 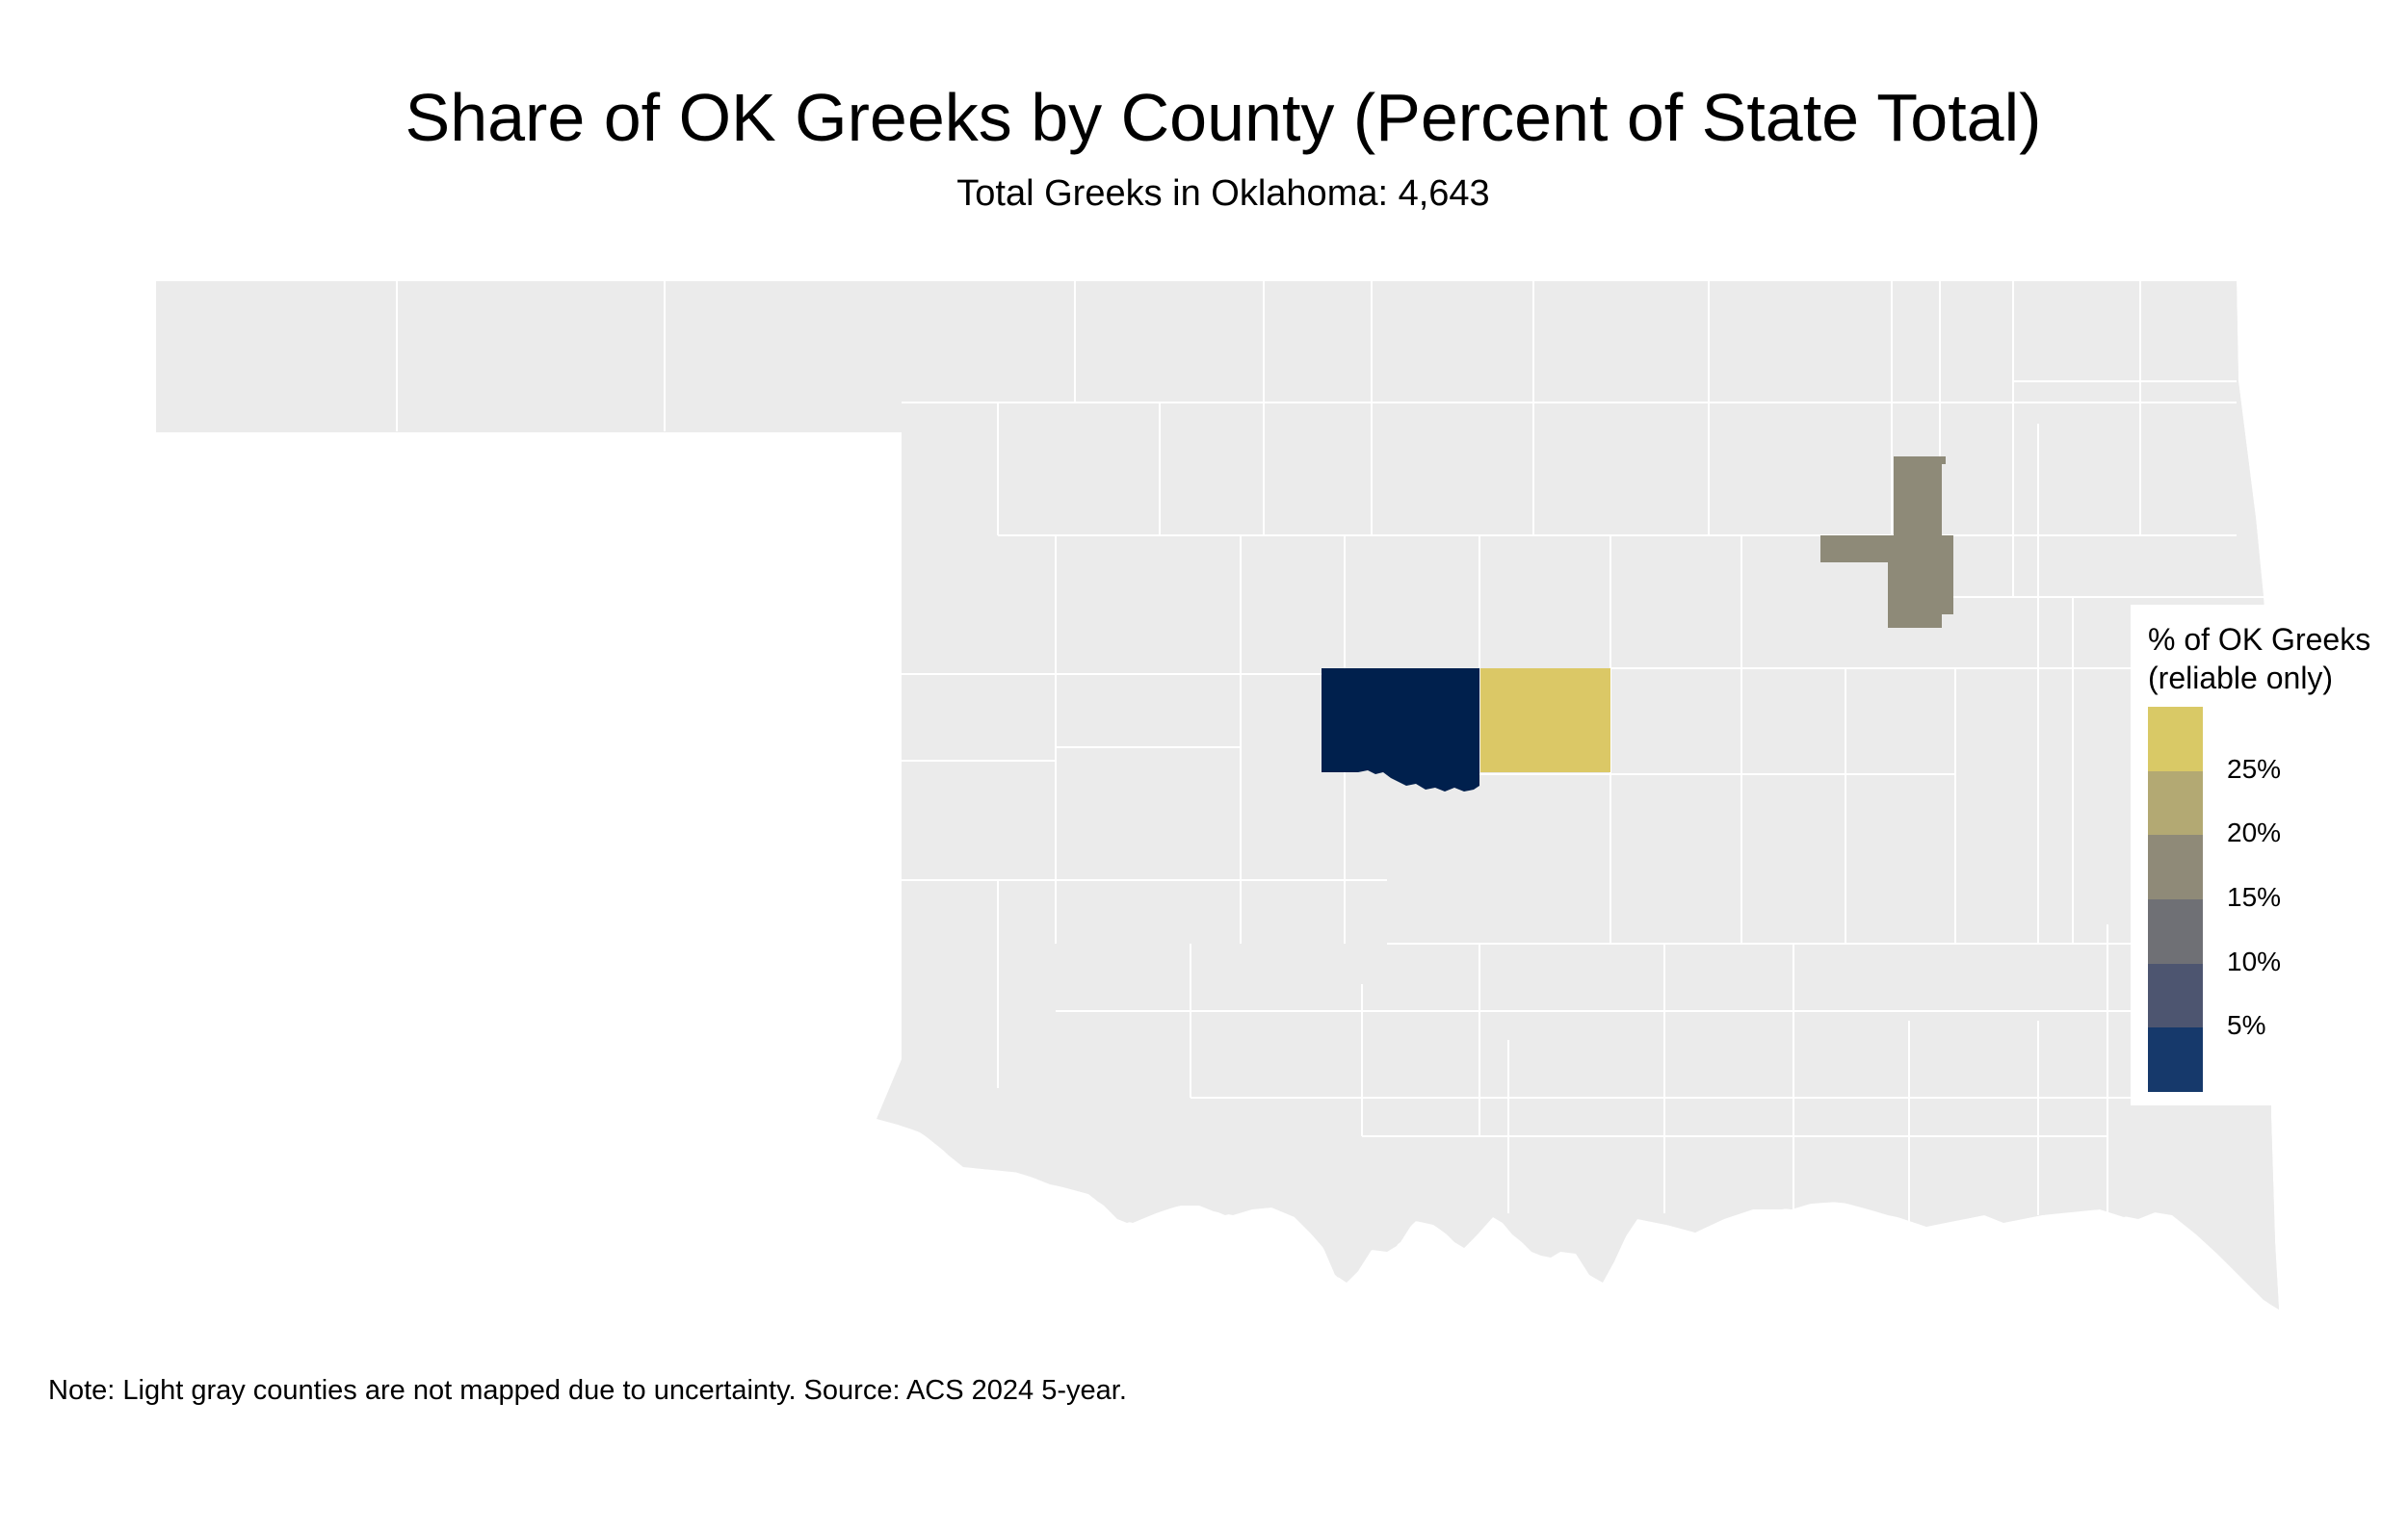 I want to click on legend-title-line1: % of OK Greeks, so click(x=2259, y=639).